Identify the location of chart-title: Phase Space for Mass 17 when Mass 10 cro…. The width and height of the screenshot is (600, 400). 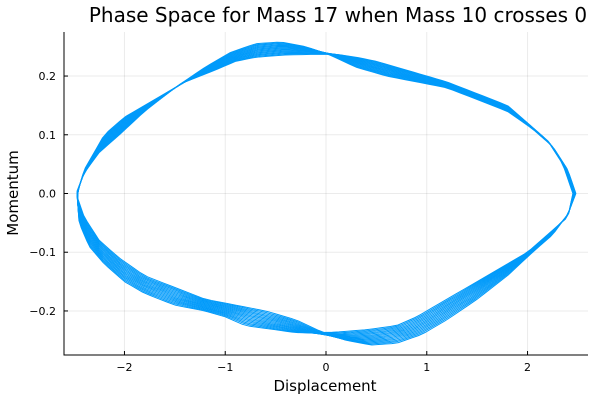
(338, 15).